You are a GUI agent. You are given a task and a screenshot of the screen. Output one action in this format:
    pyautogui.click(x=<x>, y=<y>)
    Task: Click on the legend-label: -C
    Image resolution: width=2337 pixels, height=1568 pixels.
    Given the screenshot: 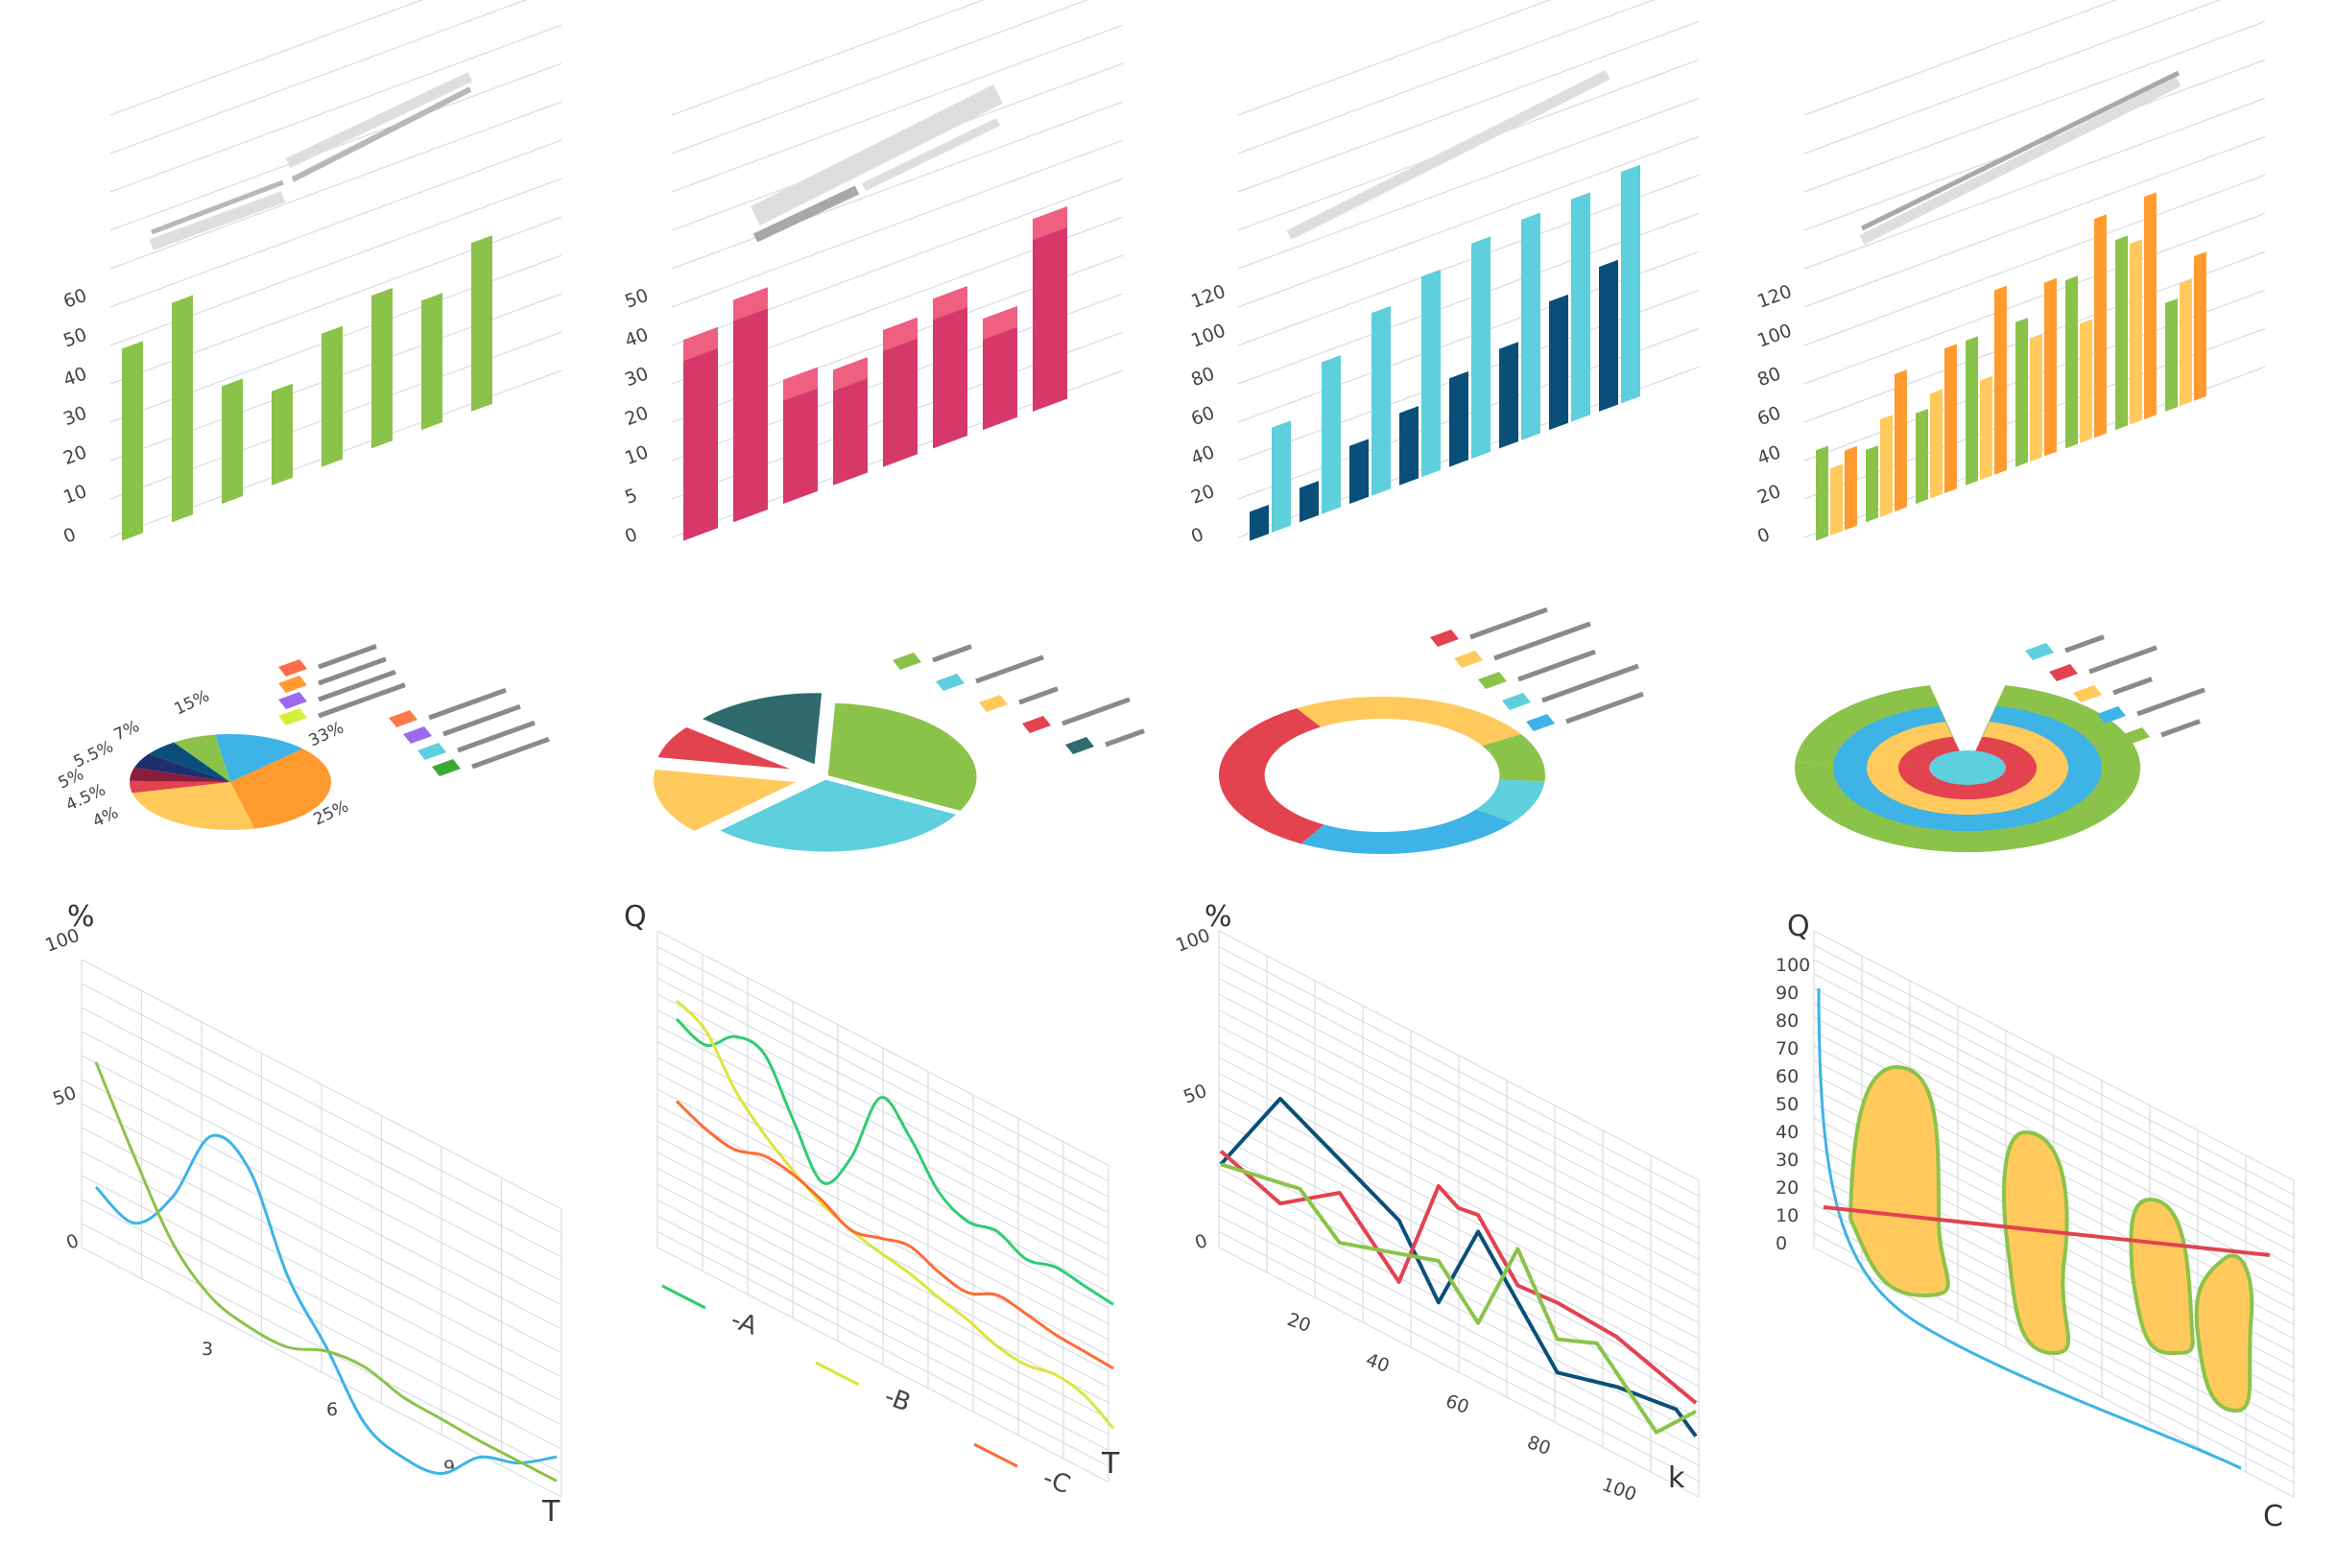 What is the action you would take?
    pyautogui.click(x=1057, y=1481)
    